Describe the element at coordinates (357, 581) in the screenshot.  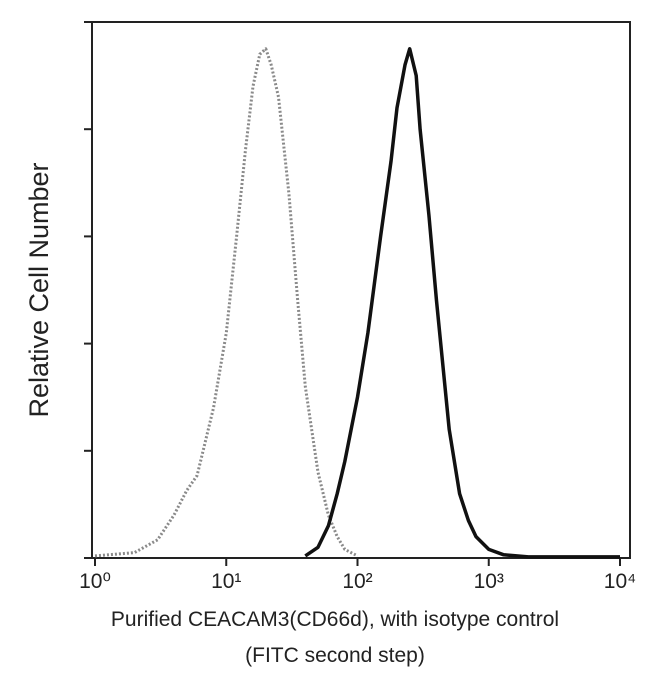
I see `x-tick-label: 10²` at that location.